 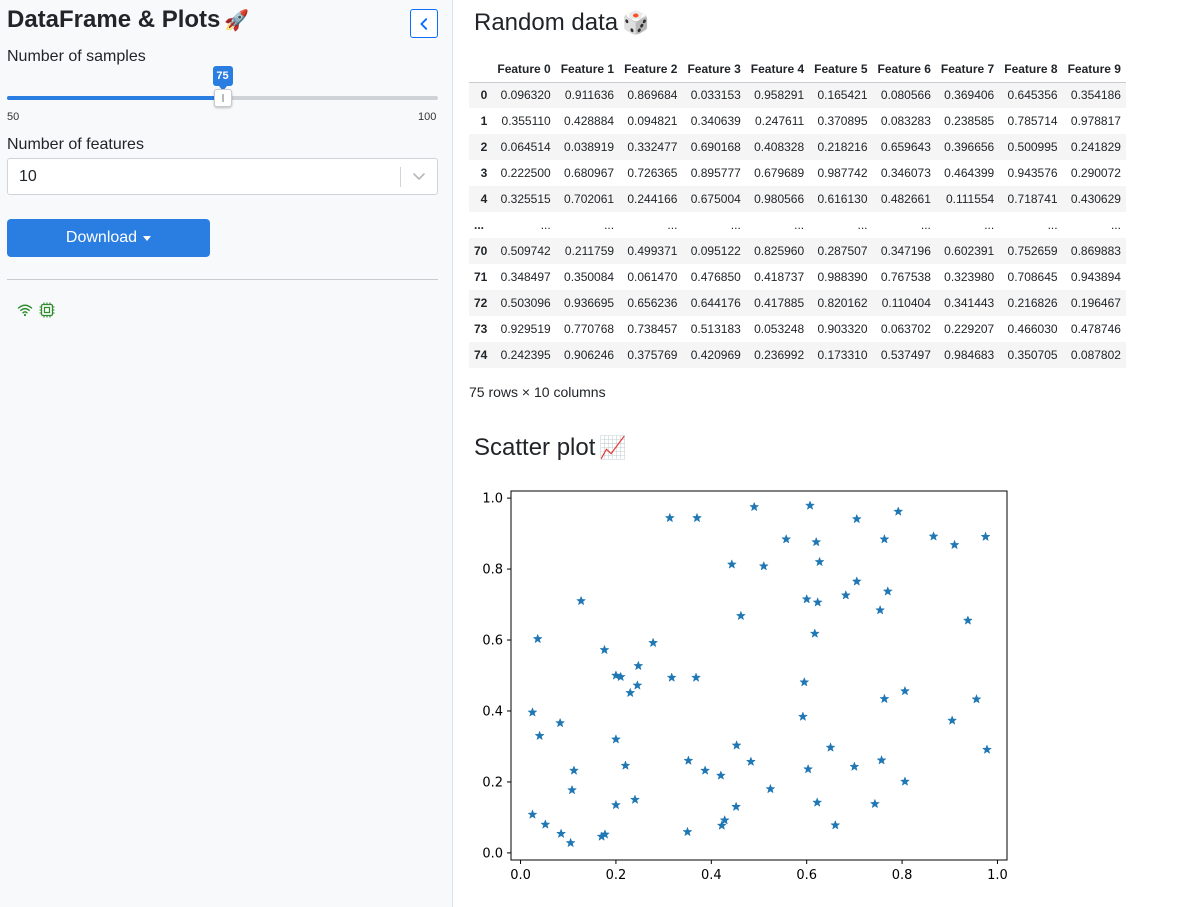 I want to click on table-cell: 0.247611, so click(x=779, y=121).